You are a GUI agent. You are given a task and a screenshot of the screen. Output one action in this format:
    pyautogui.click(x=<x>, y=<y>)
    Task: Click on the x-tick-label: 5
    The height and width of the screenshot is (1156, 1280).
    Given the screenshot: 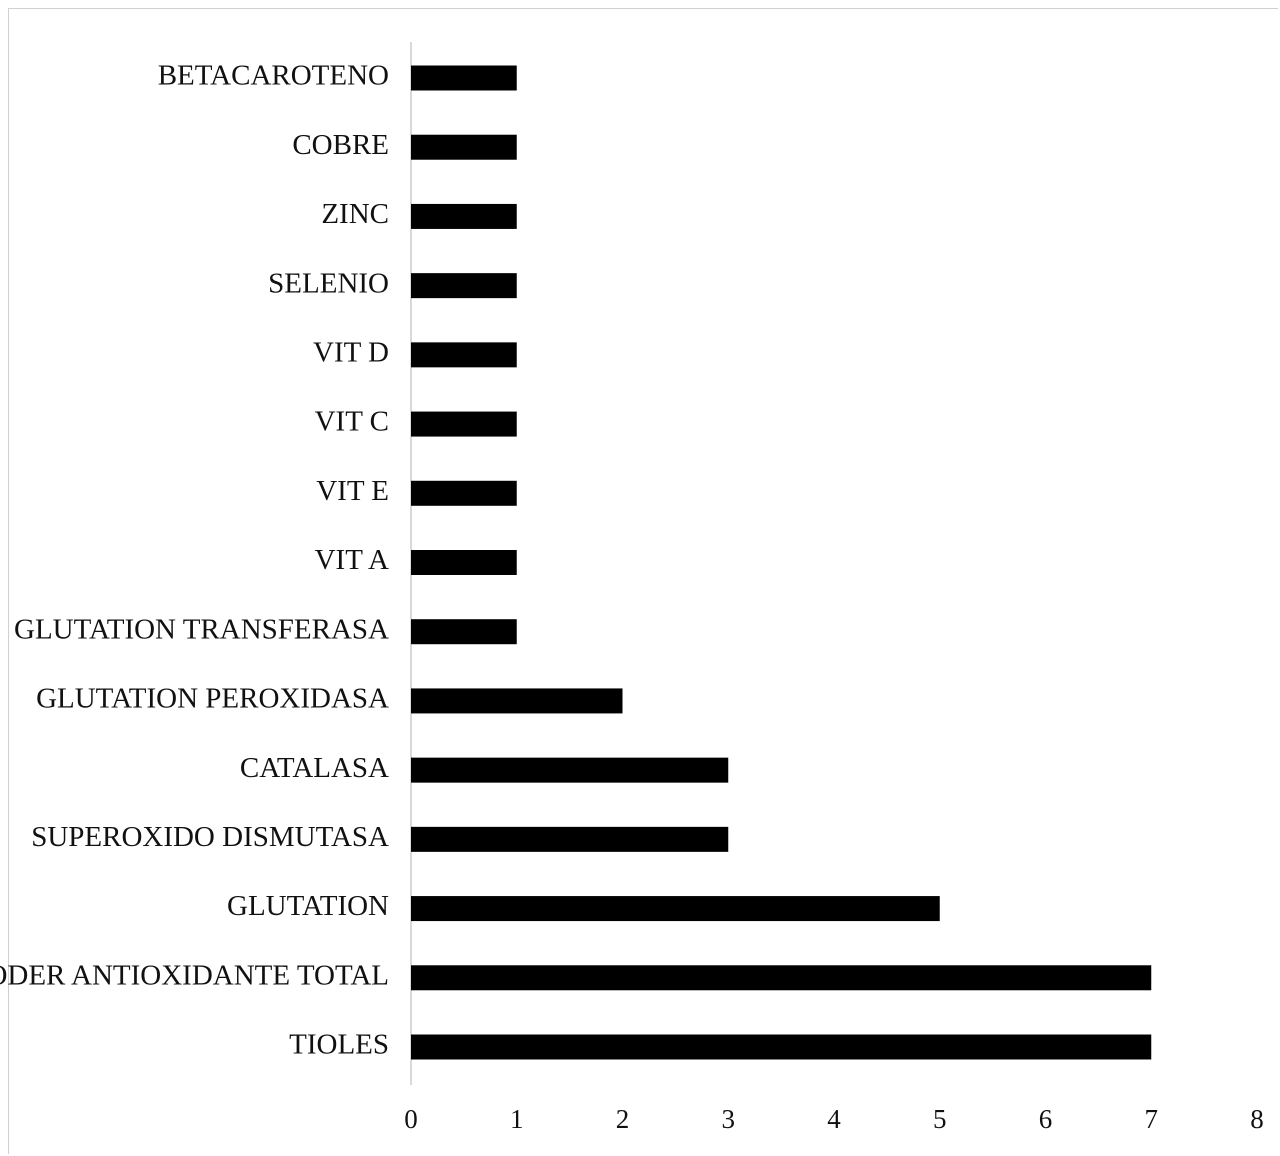 What is the action you would take?
    pyautogui.click(x=940, y=1119)
    